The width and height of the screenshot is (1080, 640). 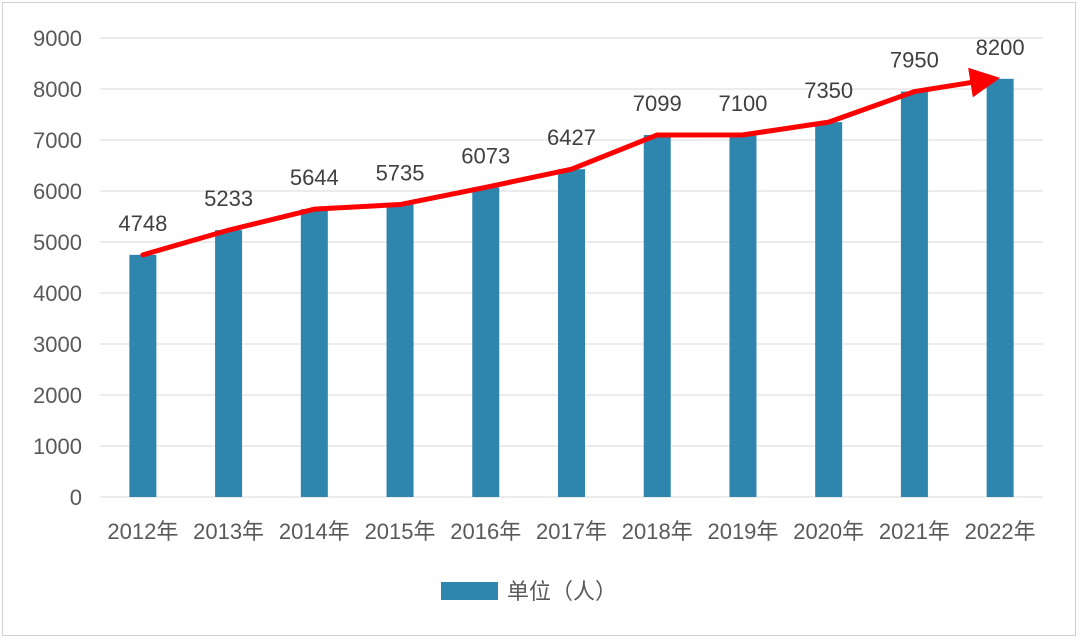 What do you see at coordinates (1000, 531) in the screenshot?
I see `x-tick-label: 2022年` at bounding box center [1000, 531].